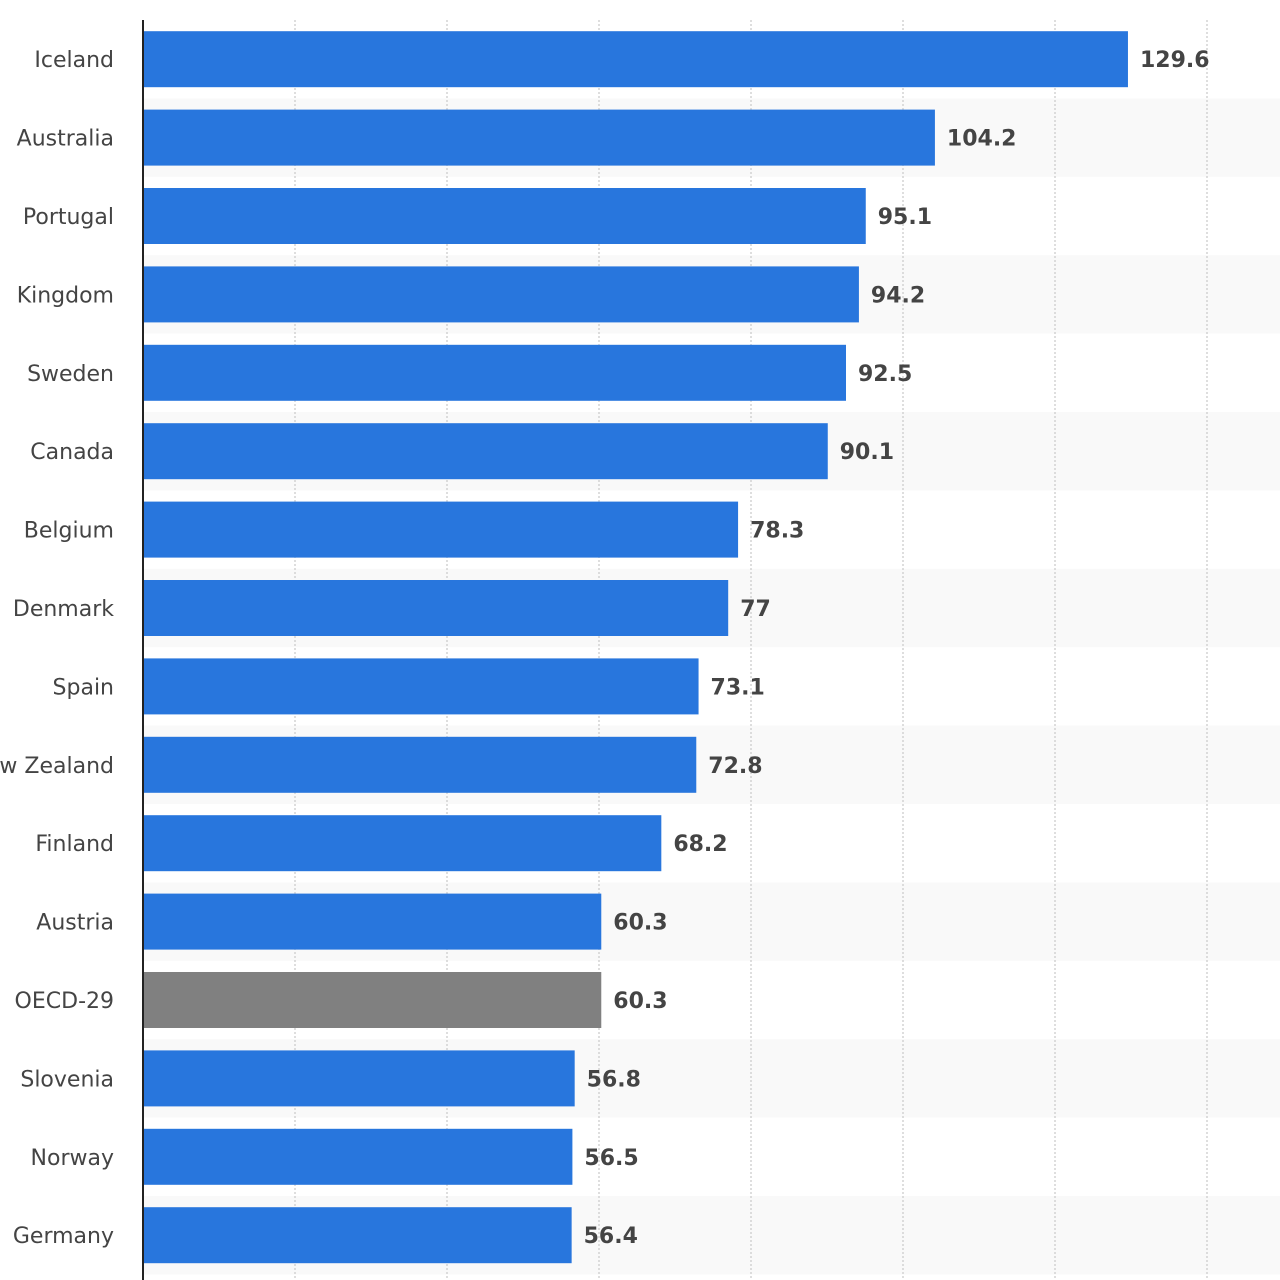 The width and height of the screenshot is (1280, 1280). Describe the element at coordinates (83, 687) in the screenshot. I see `category-label: Spain` at that location.